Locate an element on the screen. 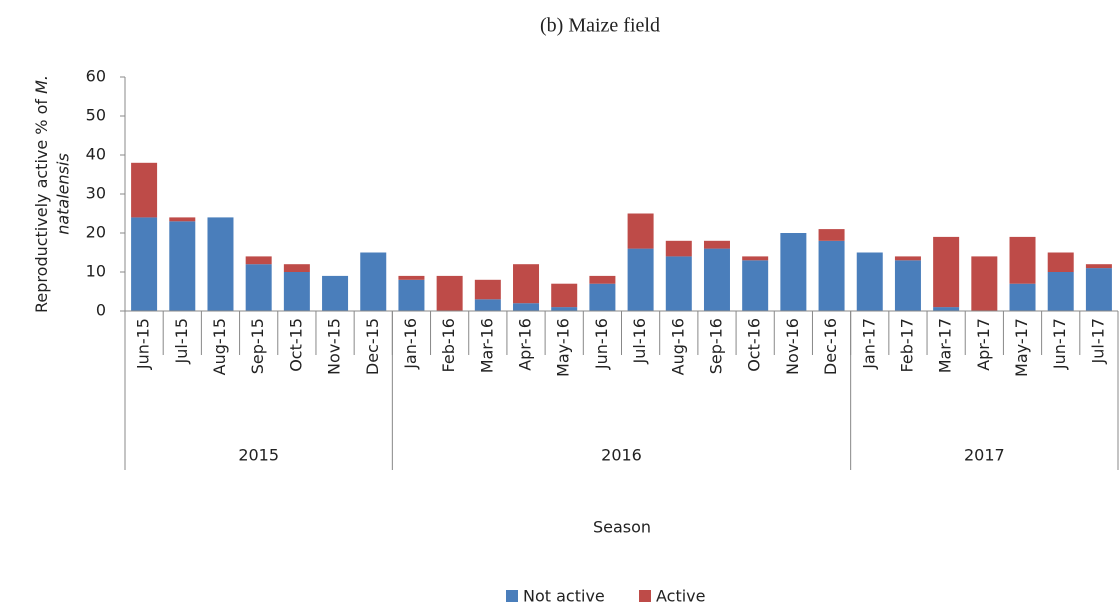 The width and height of the screenshot is (1120, 613). x-tick-label: Feb-17 is located at coordinates (906, 345).